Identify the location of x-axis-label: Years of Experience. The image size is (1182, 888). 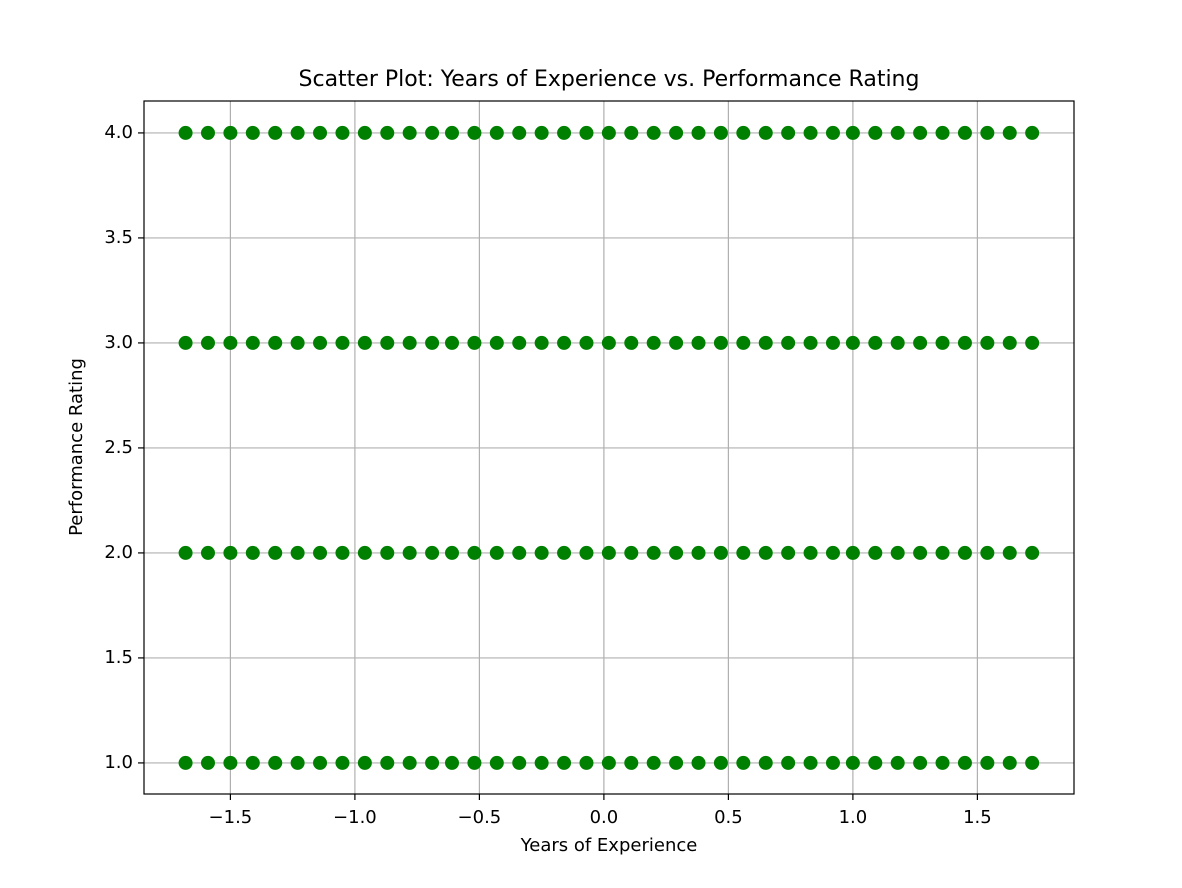
(609, 845).